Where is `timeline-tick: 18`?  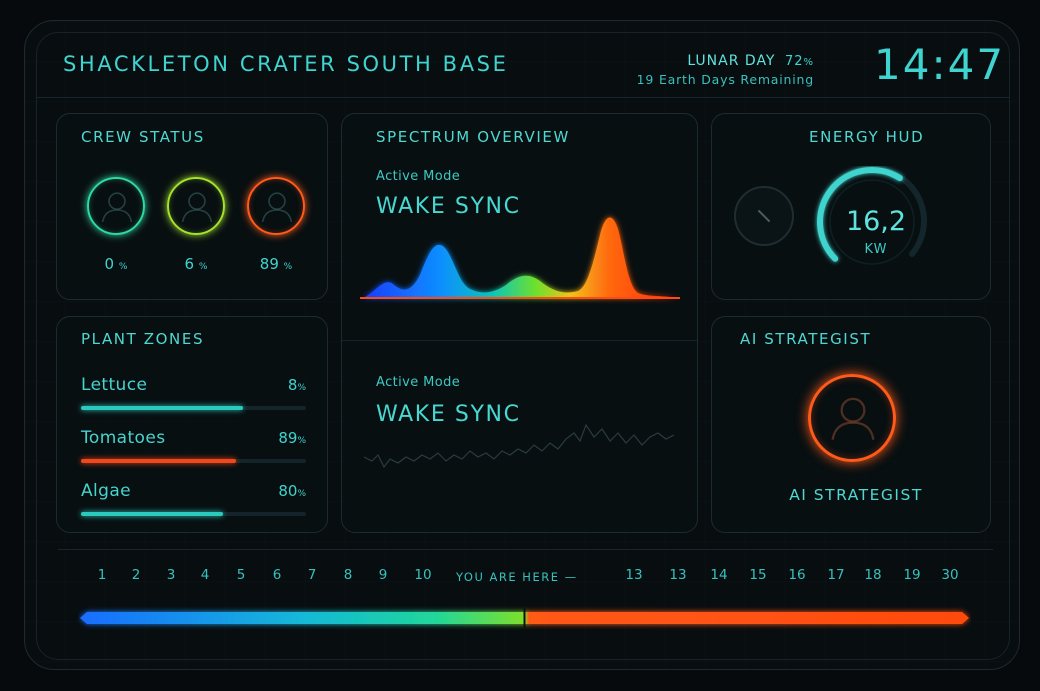 timeline-tick: 18 is located at coordinates (873, 575).